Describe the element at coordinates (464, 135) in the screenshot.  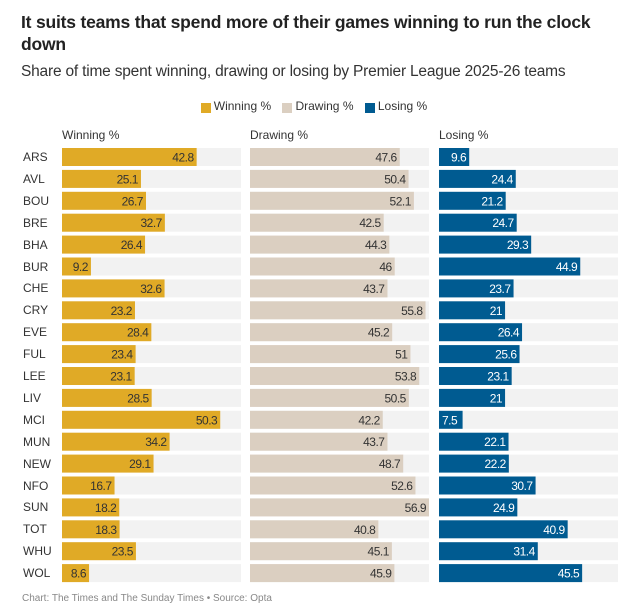
I see `panel-title-losing: Losing %` at that location.